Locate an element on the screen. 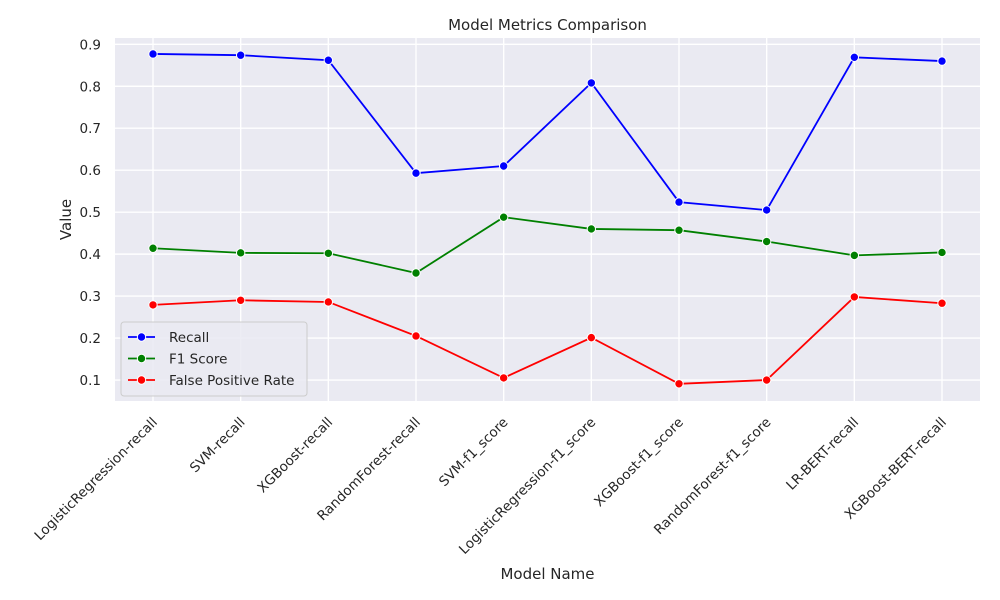 Image resolution: width=1000 pixels, height=600 pixels. y-tick-label: 0.5 is located at coordinates (90, 213).